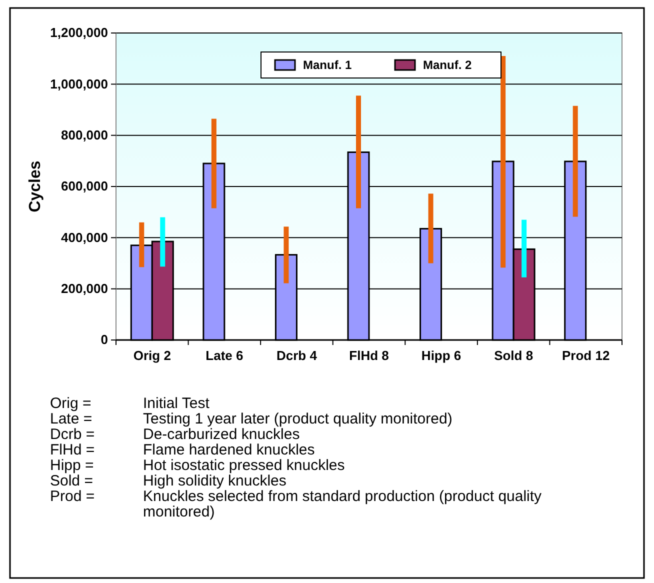 This screenshot has height=583, width=654. What do you see at coordinates (104, 340) in the screenshot?
I see `y-tick-label: 0` at bounding box center [104, 340].